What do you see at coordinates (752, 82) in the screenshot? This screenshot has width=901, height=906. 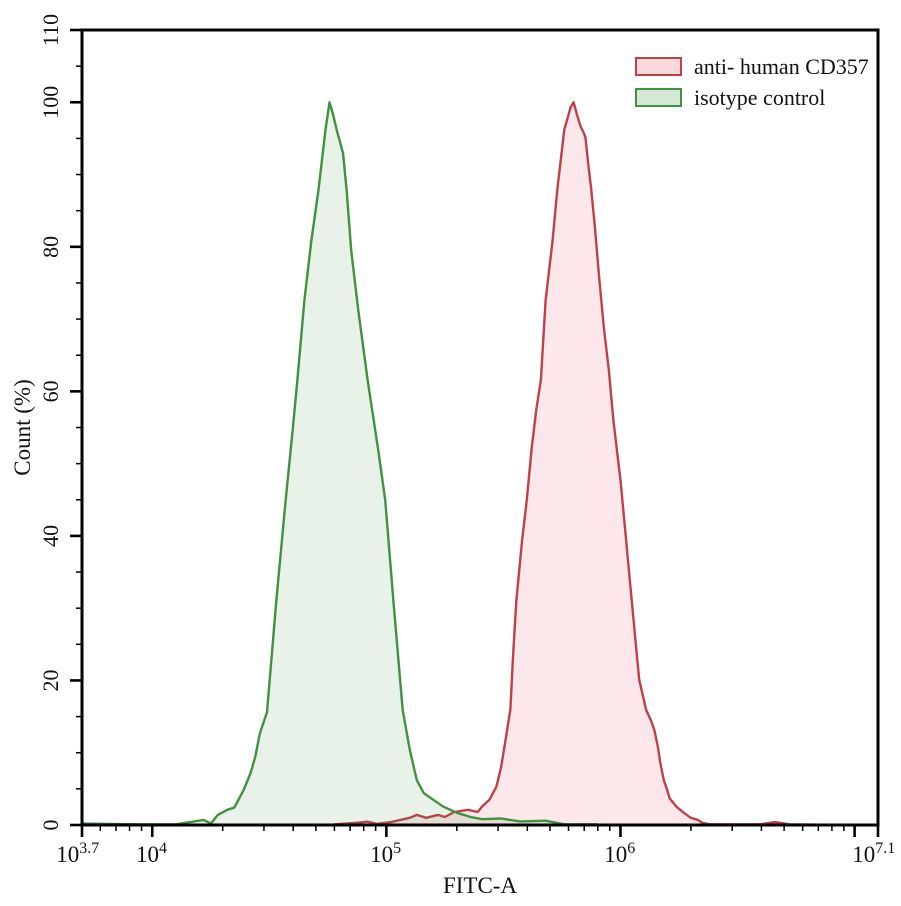 I see `legend: anti- human CD357 isotype control` at bounding box center [752, 82].